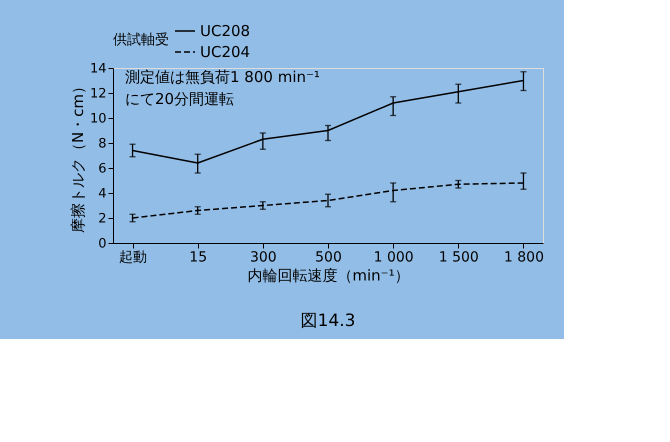 This screenshot has width=670, height=442. Describe the element at coordinates (225, 31) in the screenshot. I see `legend-label: UC208` at that location.